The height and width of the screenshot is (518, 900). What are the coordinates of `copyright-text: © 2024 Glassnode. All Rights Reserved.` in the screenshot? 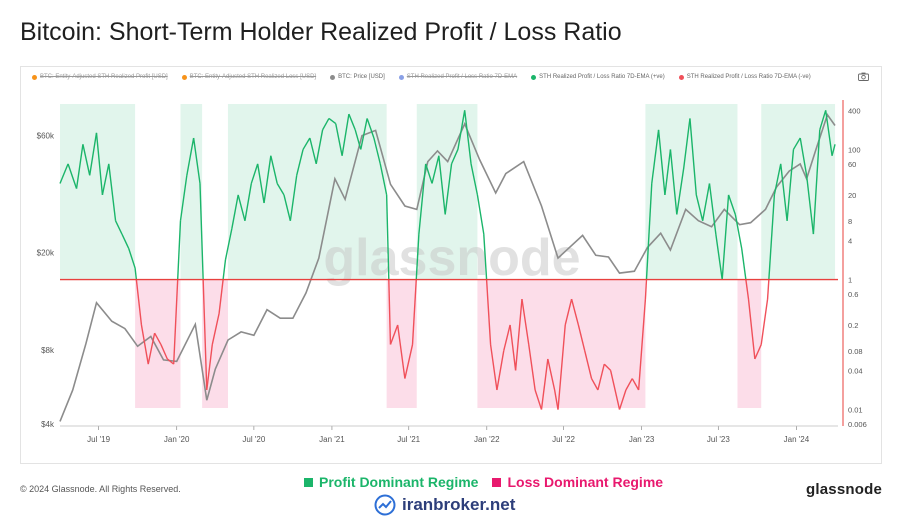 It's located at (100, 489).